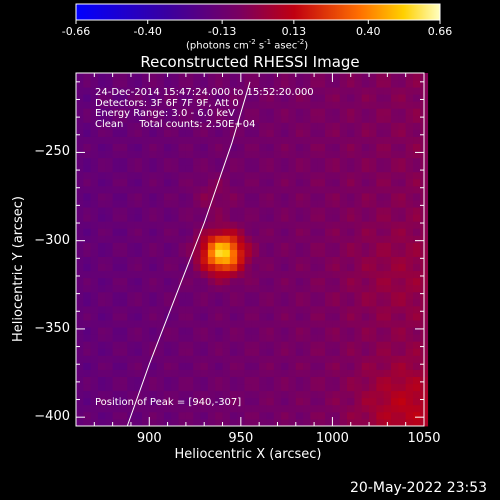 This screenshot has height=500, width=500. I want to click on x-tick-label: 1000, so click(332, 438).